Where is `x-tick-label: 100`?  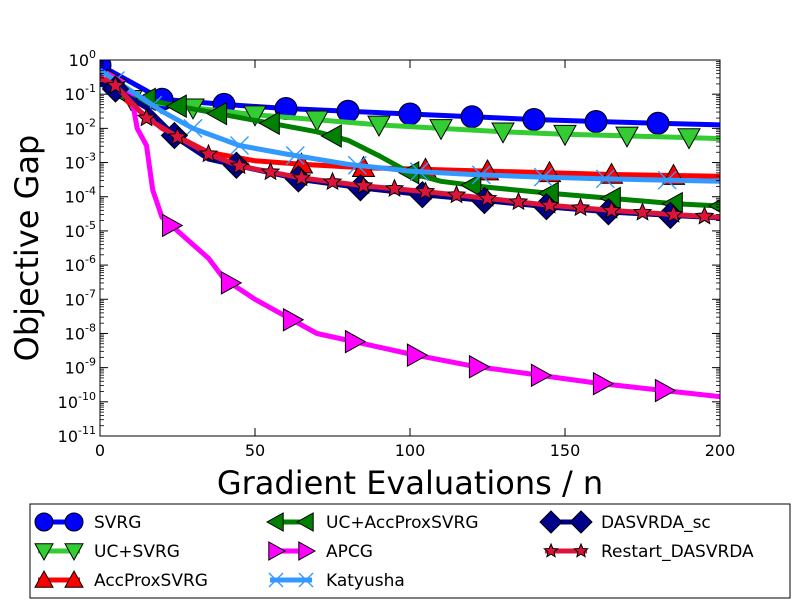
x-tick-label: 100 is located at coordinates (410, 450).